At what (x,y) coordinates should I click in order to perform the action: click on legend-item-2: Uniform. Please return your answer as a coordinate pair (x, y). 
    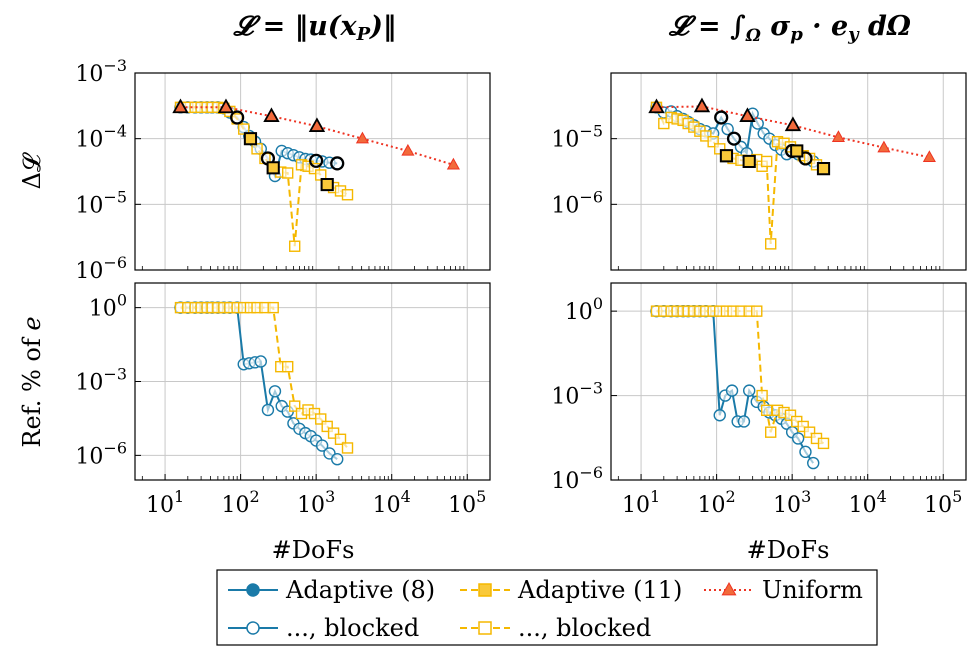
    Looking at the image, I should click on (783, 590).